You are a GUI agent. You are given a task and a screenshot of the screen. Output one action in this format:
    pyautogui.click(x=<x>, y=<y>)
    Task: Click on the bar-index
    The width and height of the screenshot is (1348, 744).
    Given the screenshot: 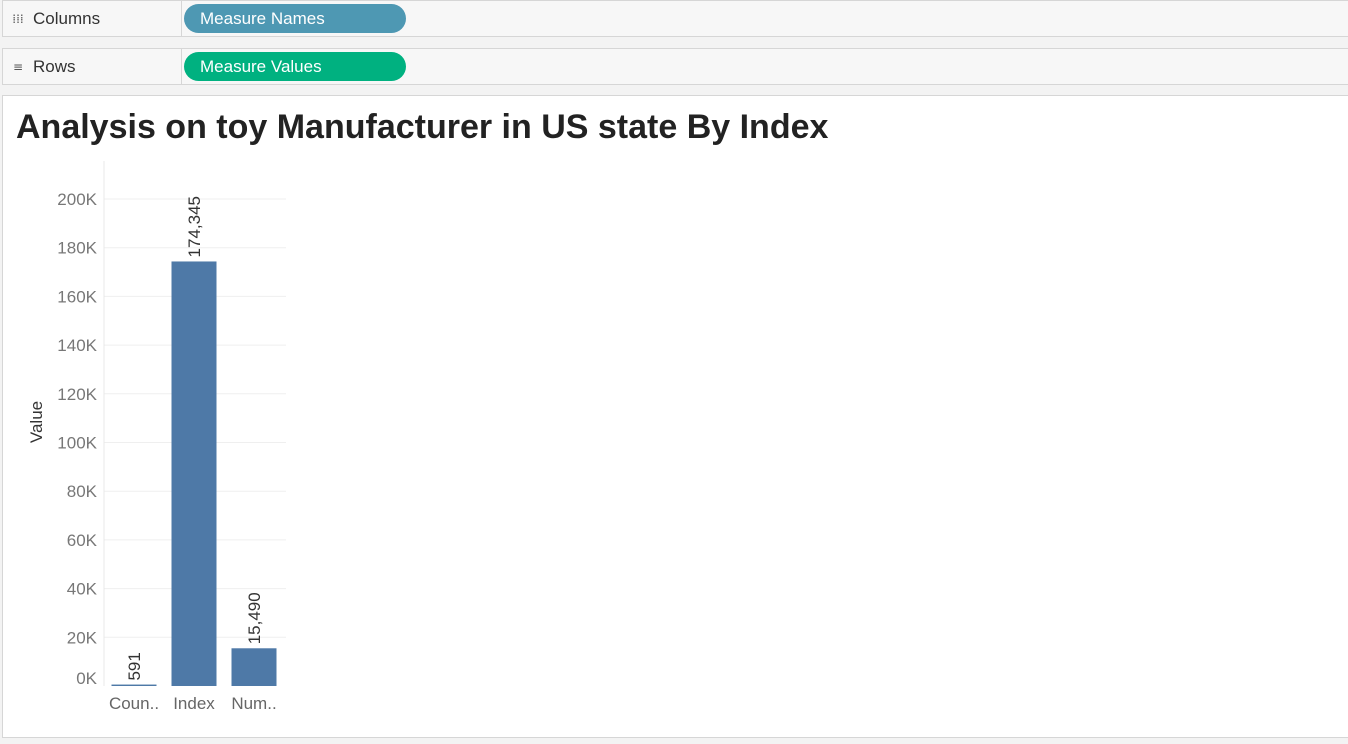 What is the action you would take?
    pyautogui.click(x=194, y=473)
    